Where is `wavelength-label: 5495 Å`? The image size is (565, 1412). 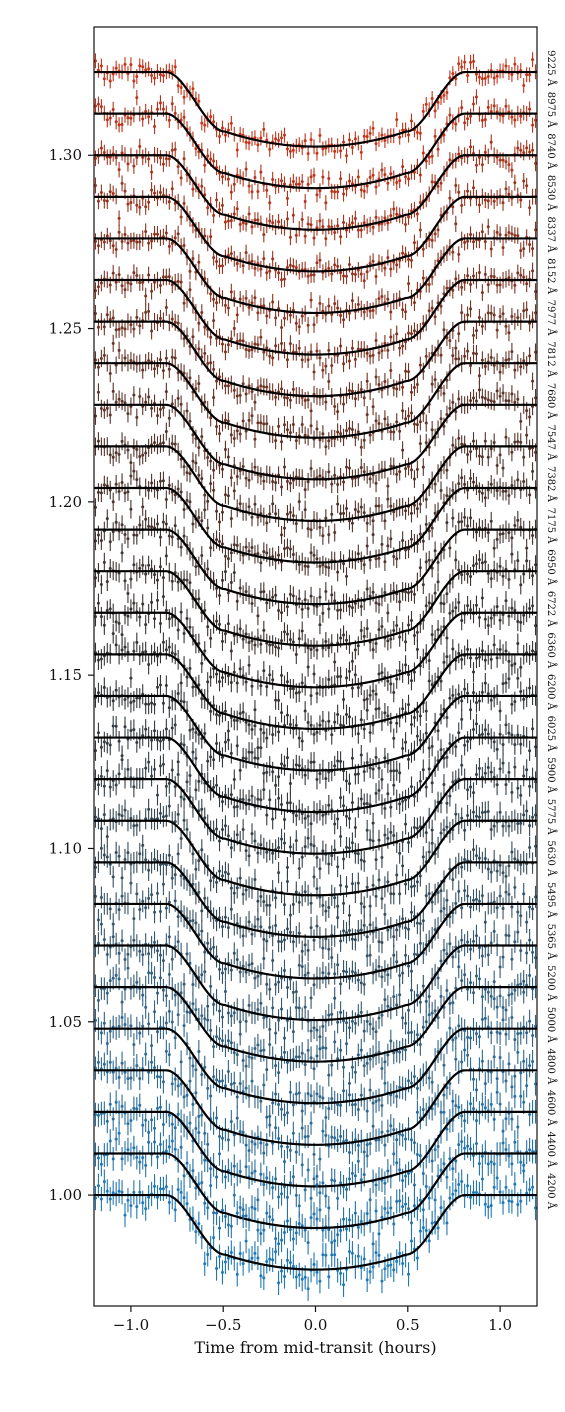
wavelength-label: 5495 Å is located at coordinates (551, 900).